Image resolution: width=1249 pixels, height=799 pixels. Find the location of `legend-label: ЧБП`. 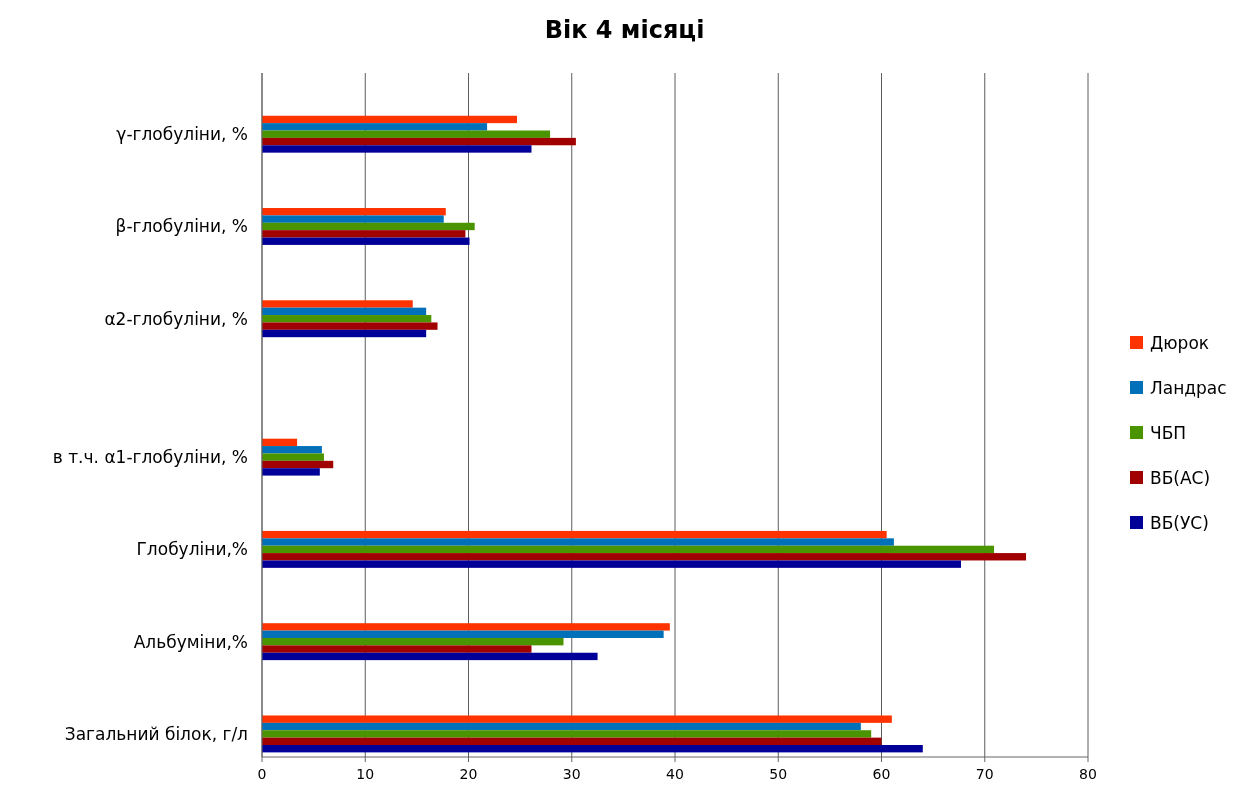

legend-label: ЧБП is located at coordinates (1168, 432).